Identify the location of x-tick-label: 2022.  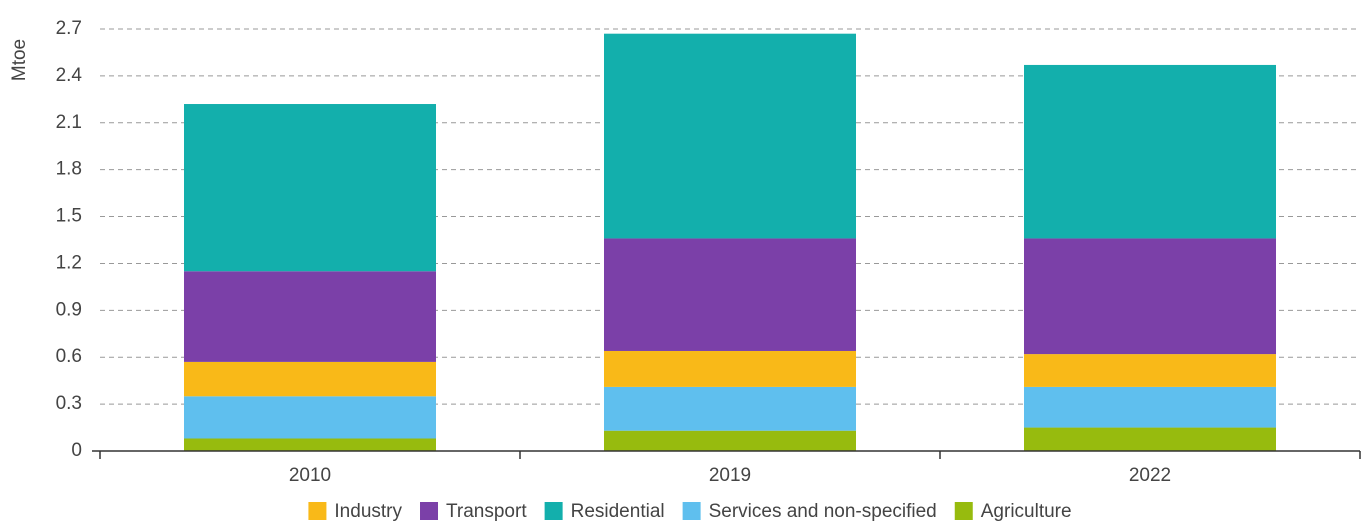
(1150, 475).